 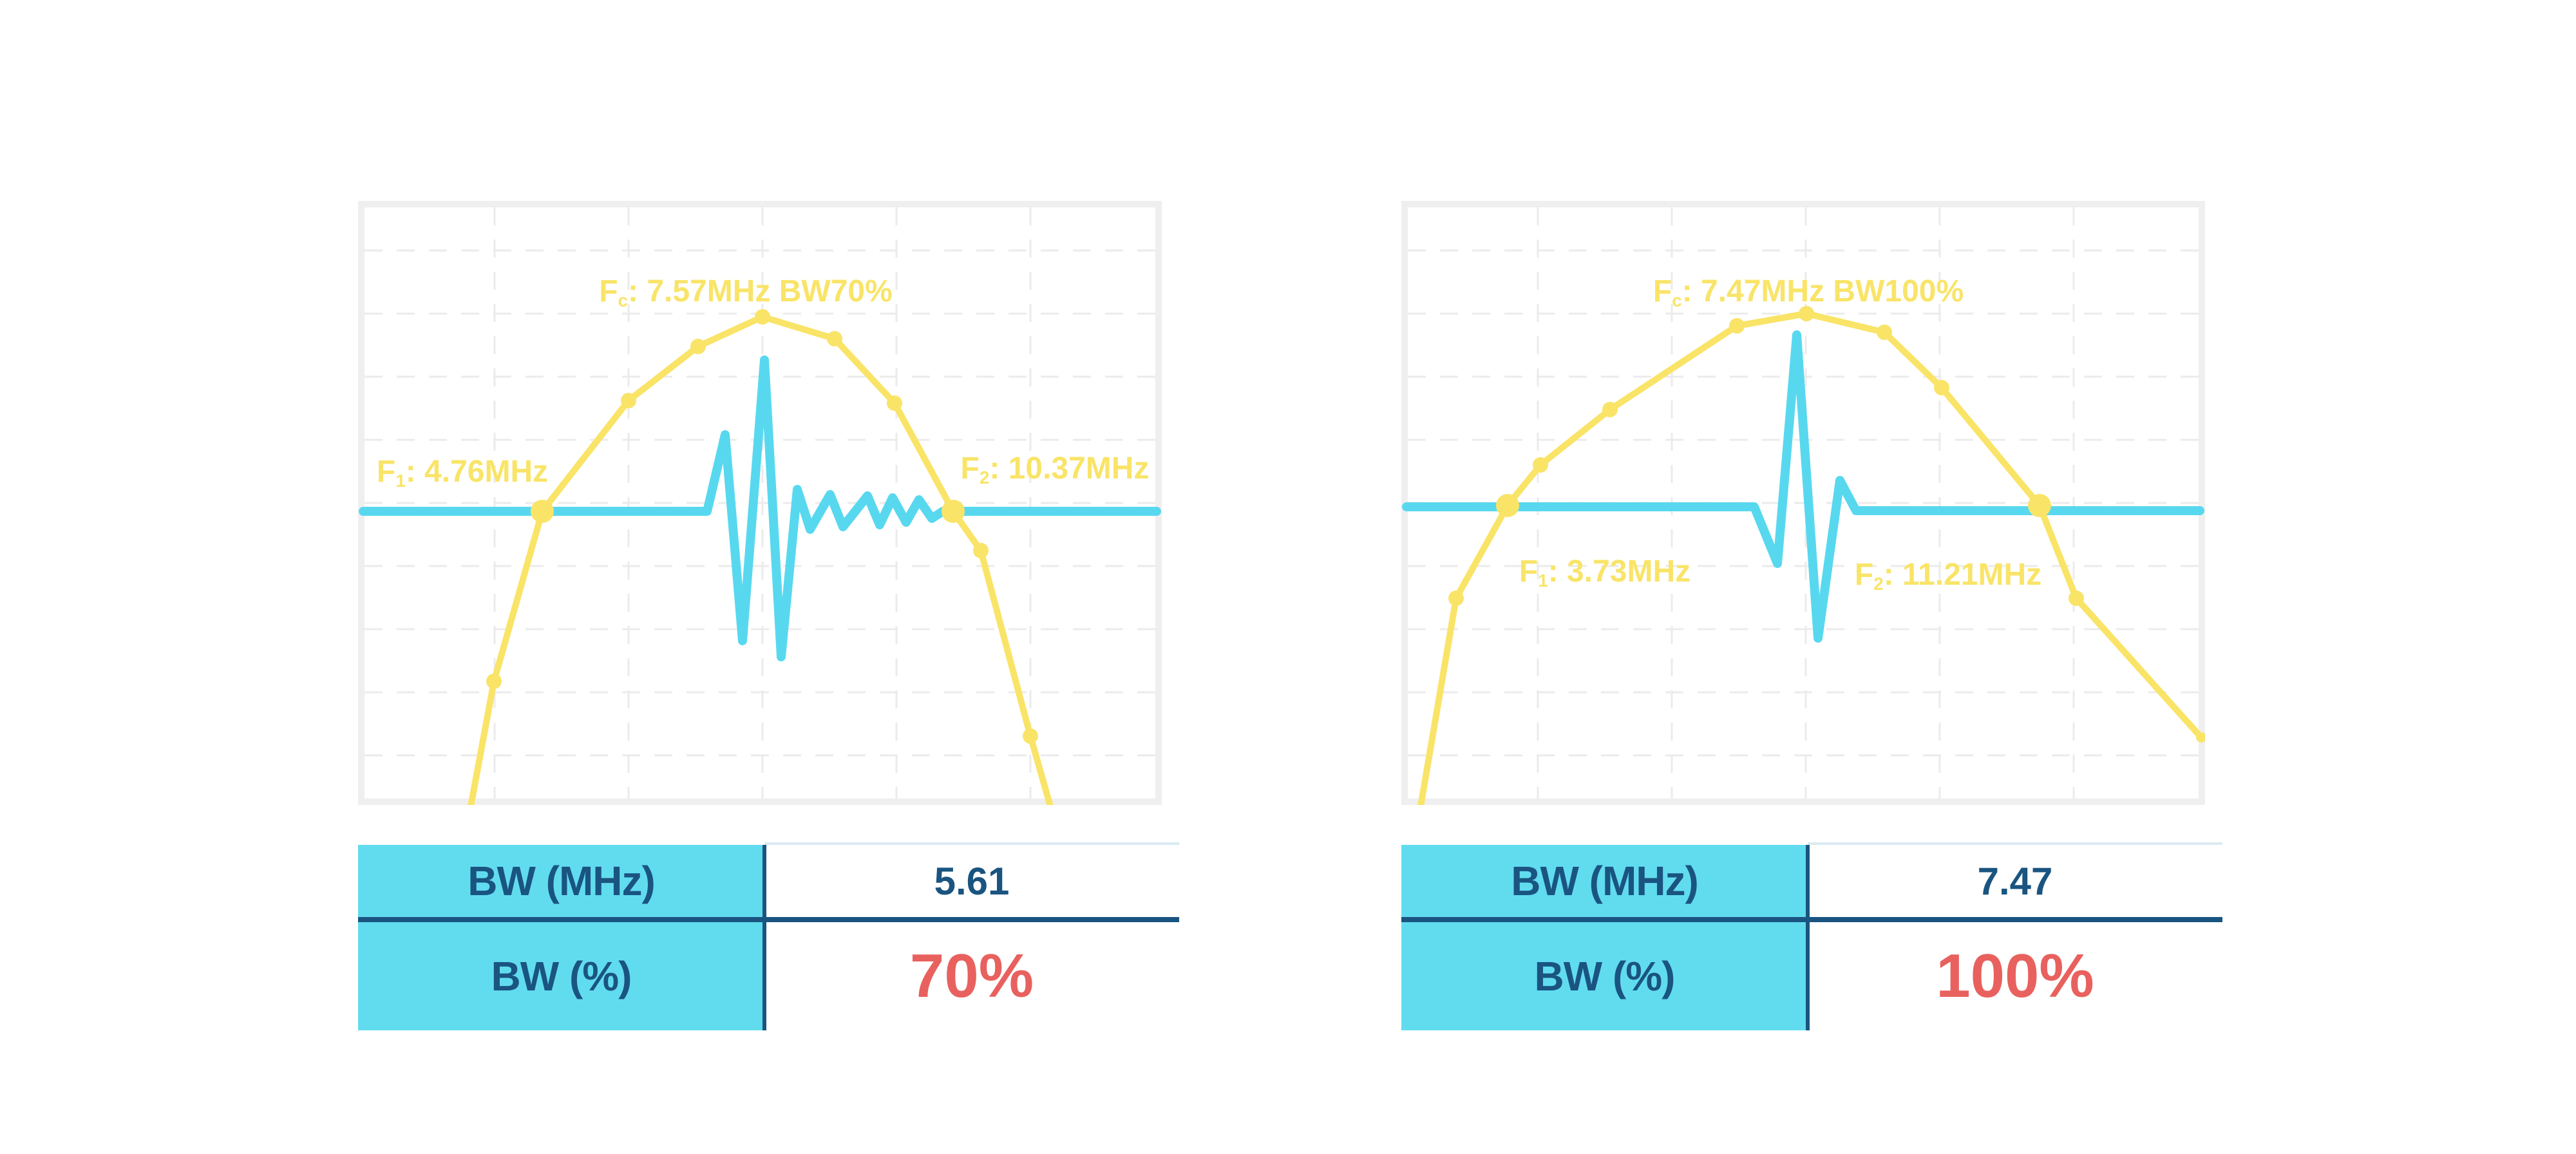 I want to click on f1-value: : 3.73MHz, so click(x=1620, y=571).